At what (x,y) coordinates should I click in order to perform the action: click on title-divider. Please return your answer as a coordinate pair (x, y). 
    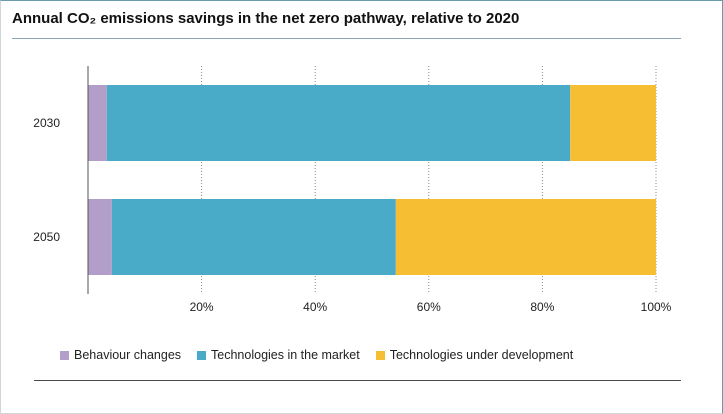
    Looking at the image, I should click on (346, 38).